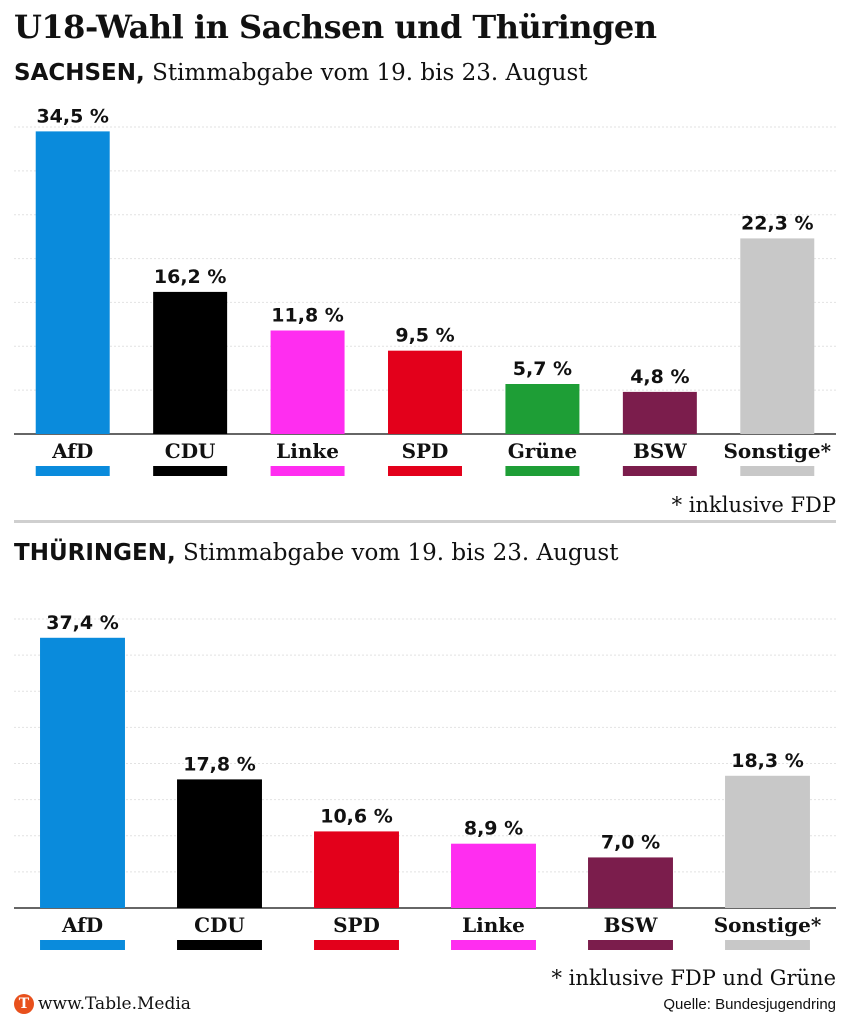  What do you see at coordinates (777, 223) in the screenshot?
I see `data-label: 22,3 %` at bounding box center [777, 223].